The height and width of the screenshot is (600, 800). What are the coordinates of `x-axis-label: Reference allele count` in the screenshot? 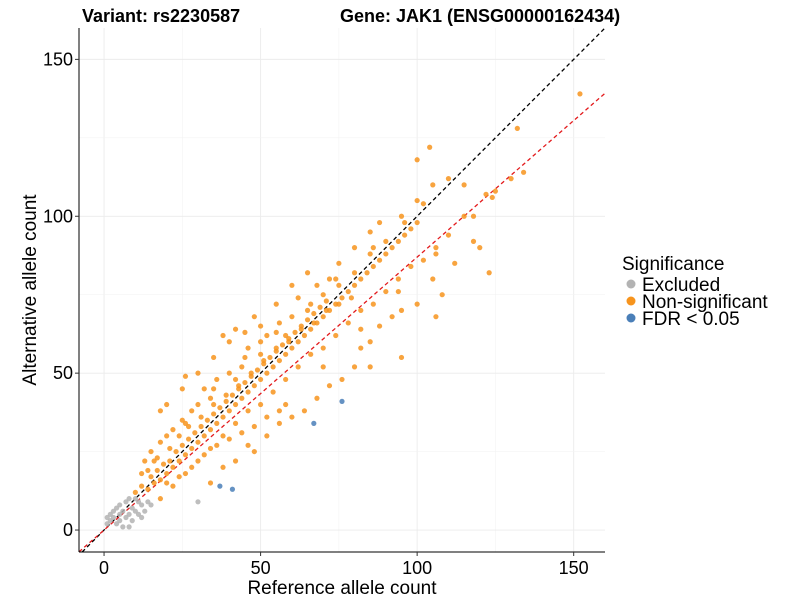 It's located at (342, 588).